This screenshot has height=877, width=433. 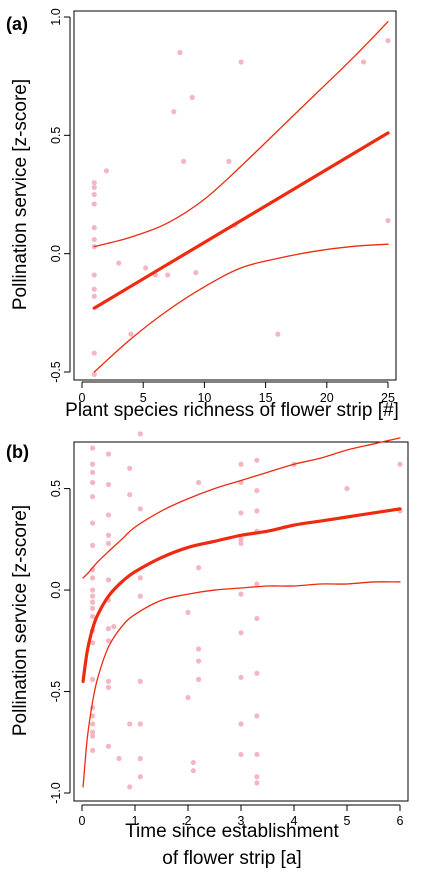 I want to click on x-tick-label: 10, so click(x=204, y=398).